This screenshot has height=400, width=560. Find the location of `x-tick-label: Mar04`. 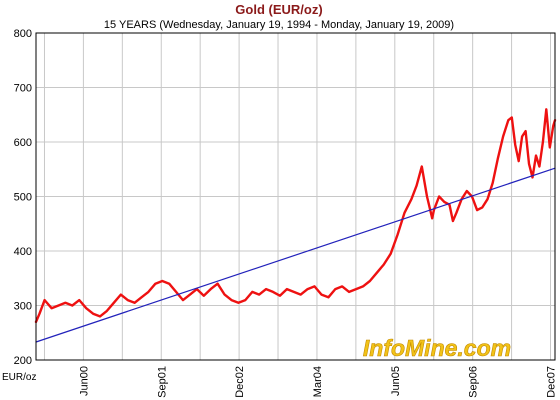

x-tick-label: Mar04 is located at coordinates (318, 381).